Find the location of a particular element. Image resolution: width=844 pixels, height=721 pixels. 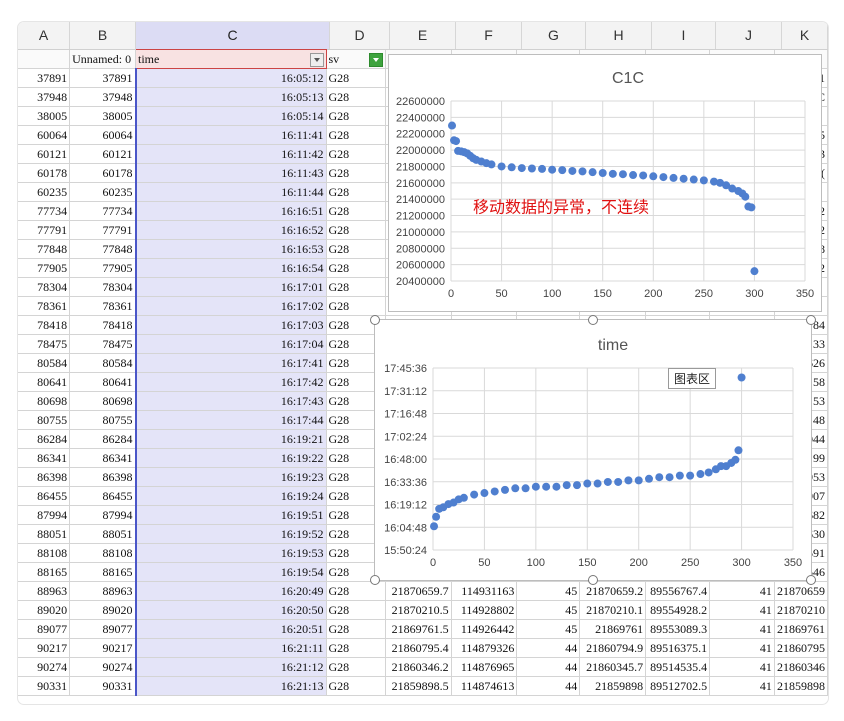

cell-c: 16:19:24 is located at coordinates (230, 496).